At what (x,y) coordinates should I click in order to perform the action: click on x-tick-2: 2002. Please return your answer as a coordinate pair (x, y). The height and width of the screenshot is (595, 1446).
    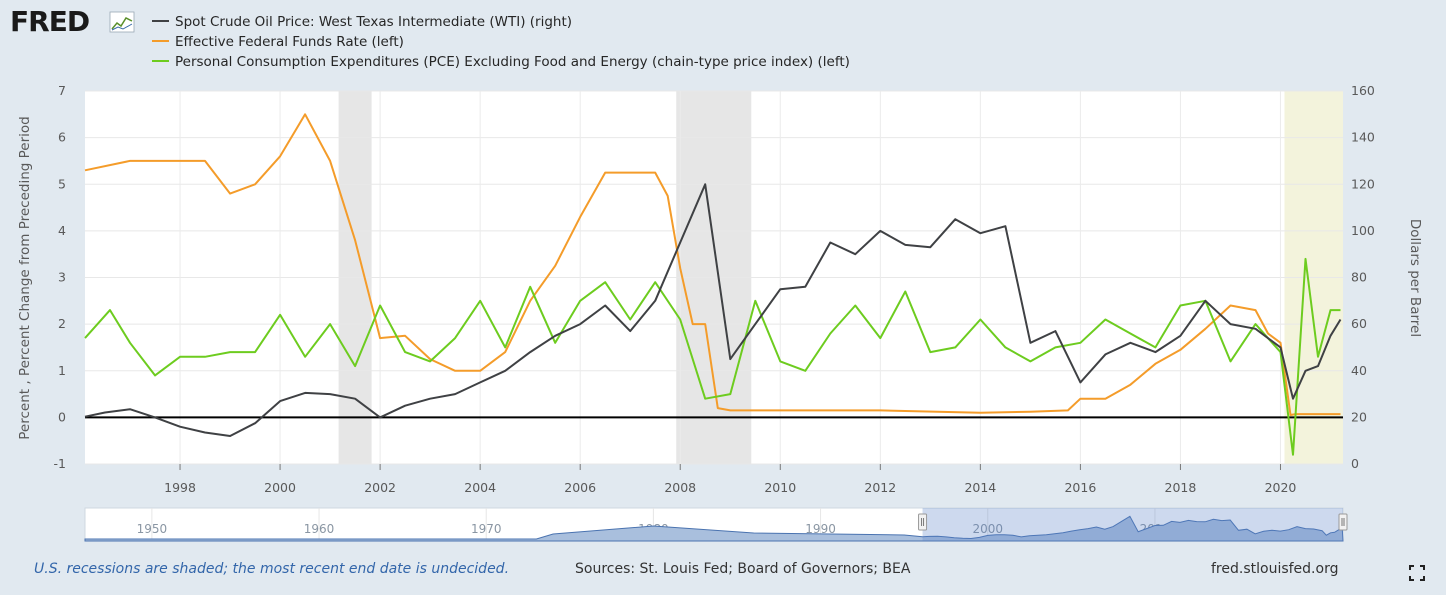
    Looking at the image, I should click on (380, 487).